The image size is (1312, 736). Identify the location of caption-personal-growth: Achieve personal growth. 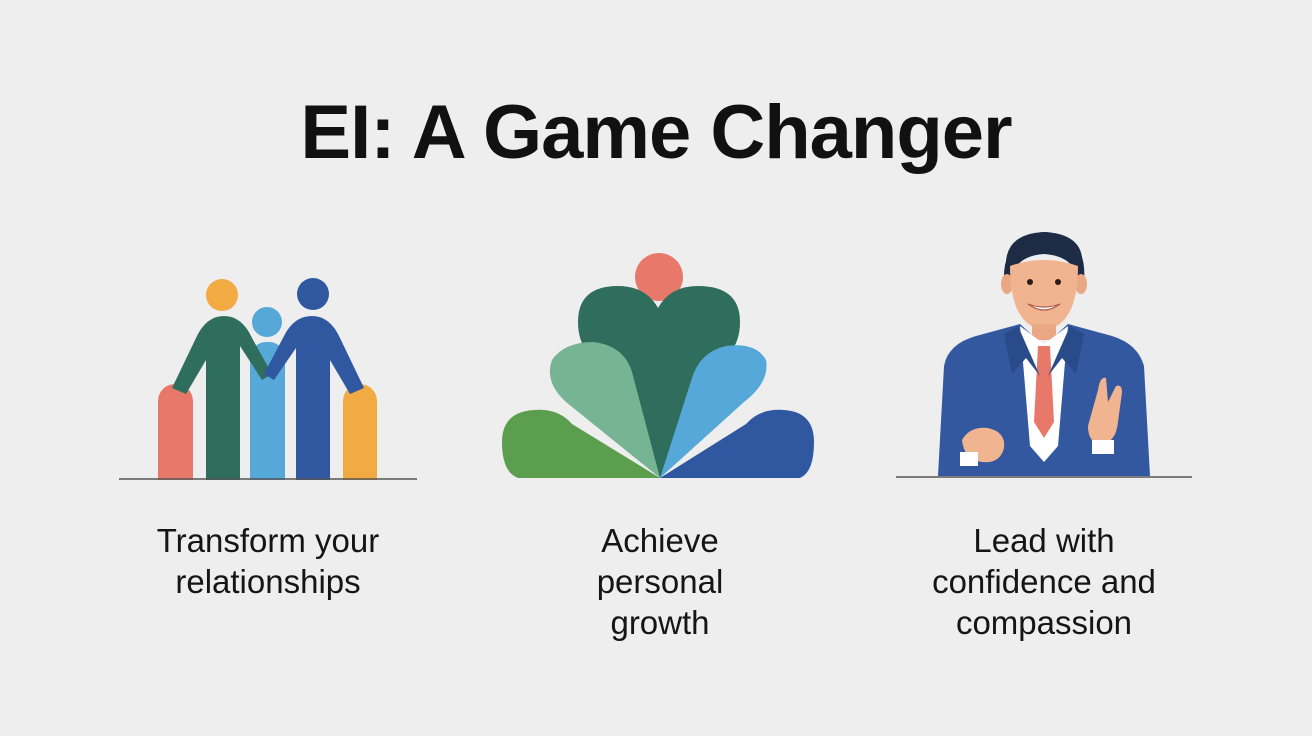
(660, 581).